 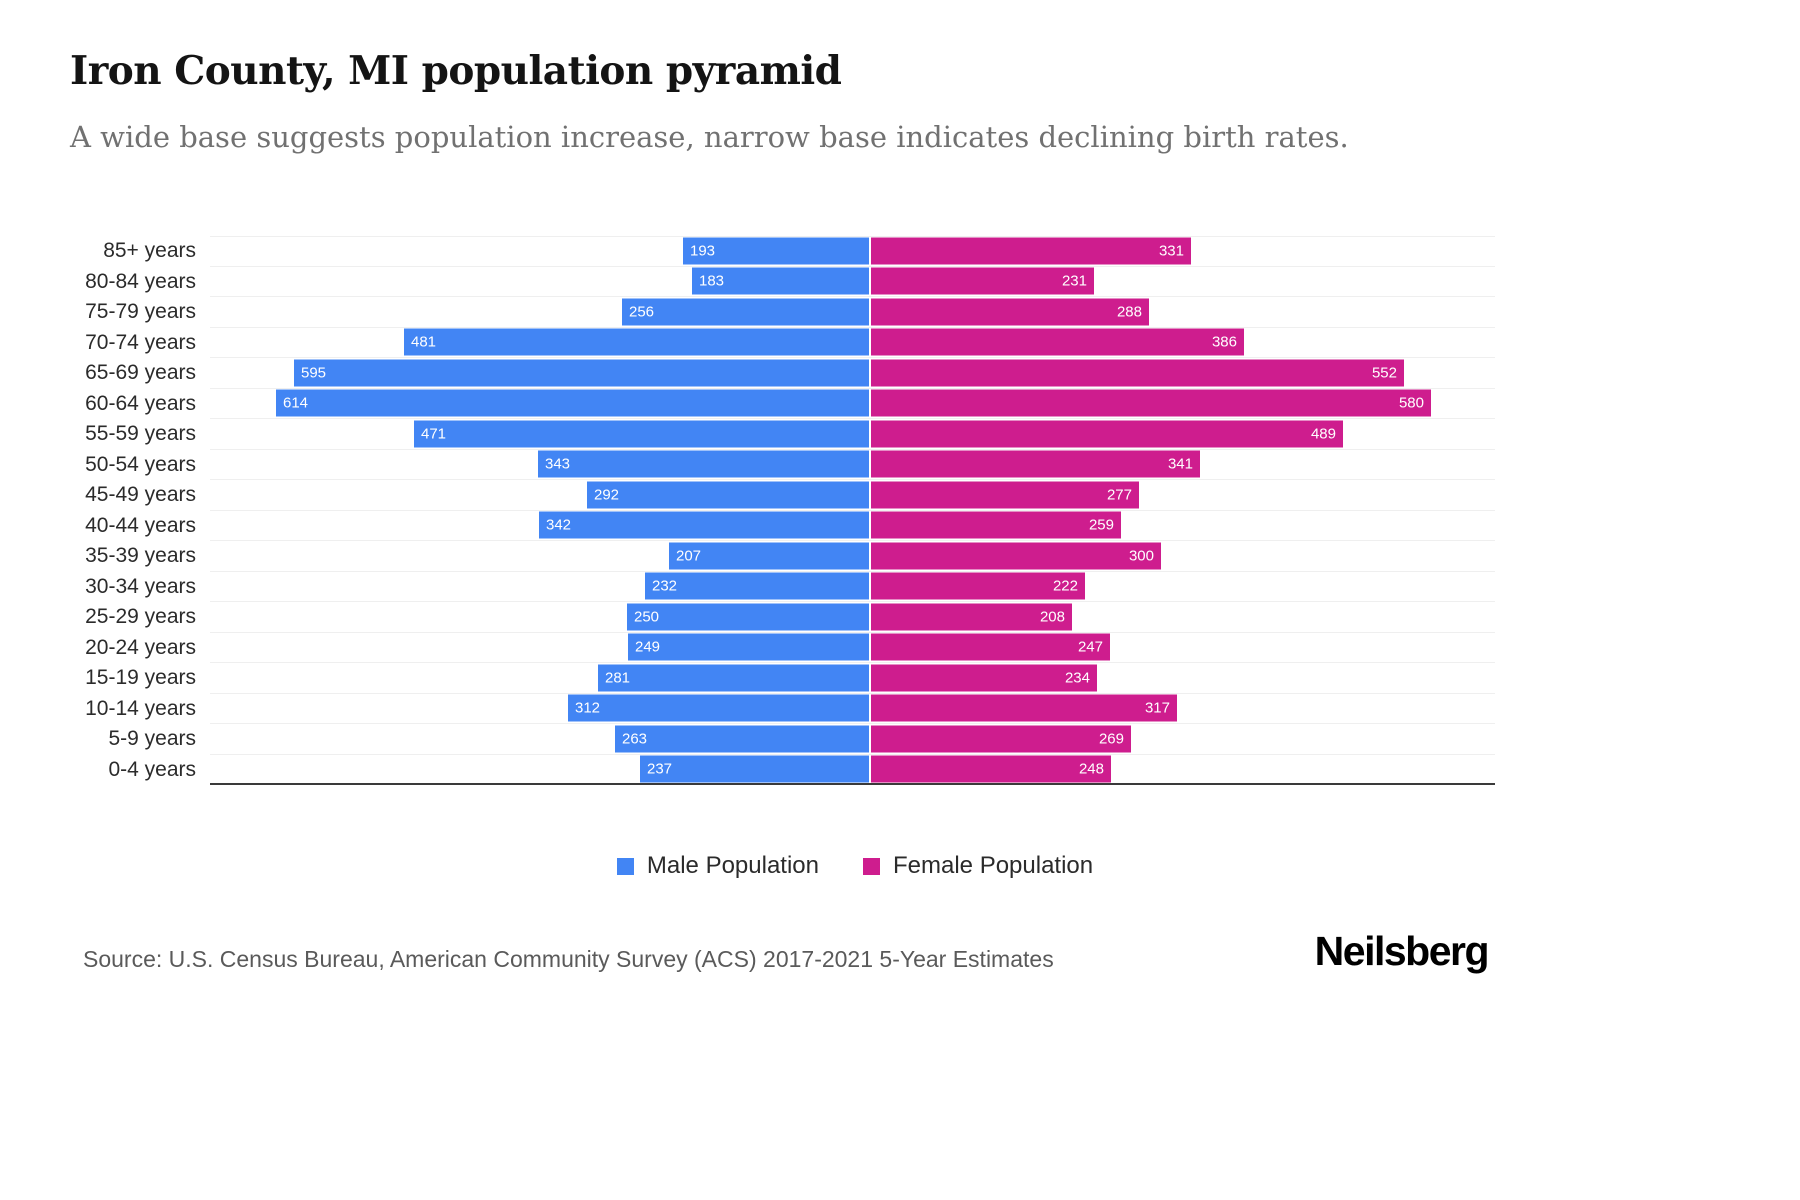 What do you see at coordinates (900, 526) in the screenshot?
I see `pyramid-row: 40-44 years 342 259` at bounding box center [900, 526].